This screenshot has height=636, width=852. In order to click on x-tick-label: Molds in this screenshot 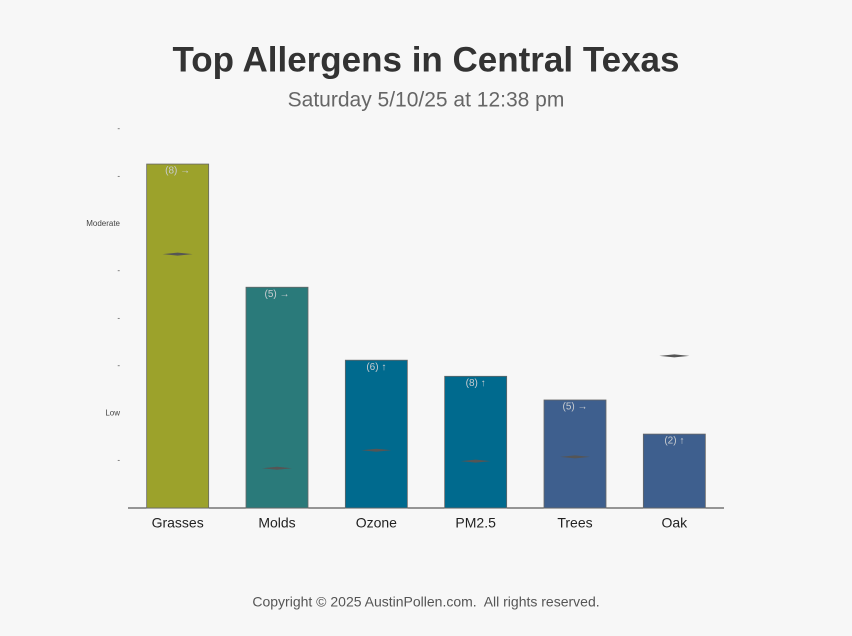, I will do `click(276, 523)`.